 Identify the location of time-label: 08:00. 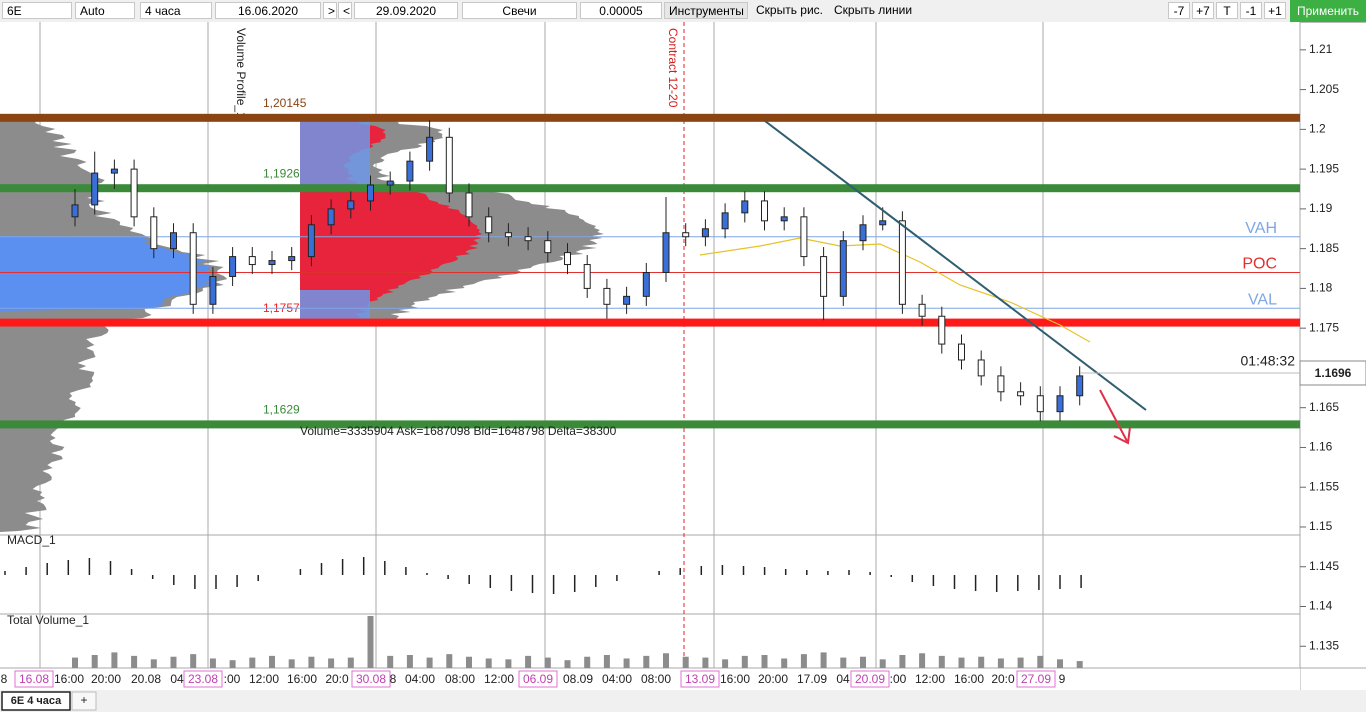
(460, 679).